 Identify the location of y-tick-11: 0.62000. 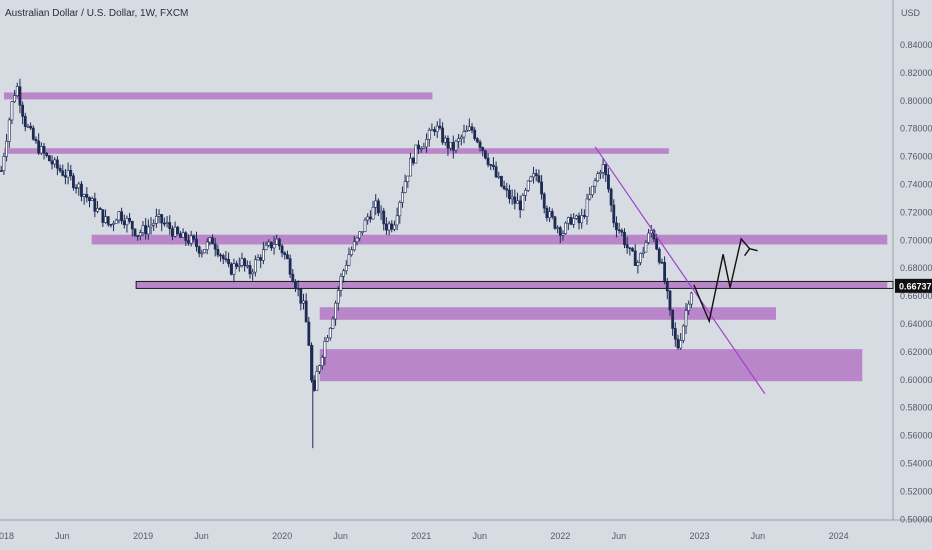
(916, 352).